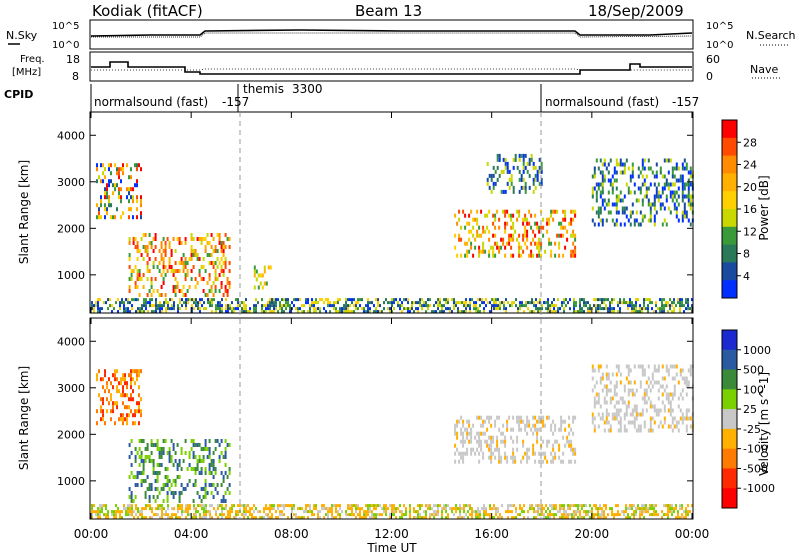 This screenshot has width=800, height=554. What do you see at coordinates (391, 69) in the screenshot?
I see `nave-trace` at bounding box center [391, 69].